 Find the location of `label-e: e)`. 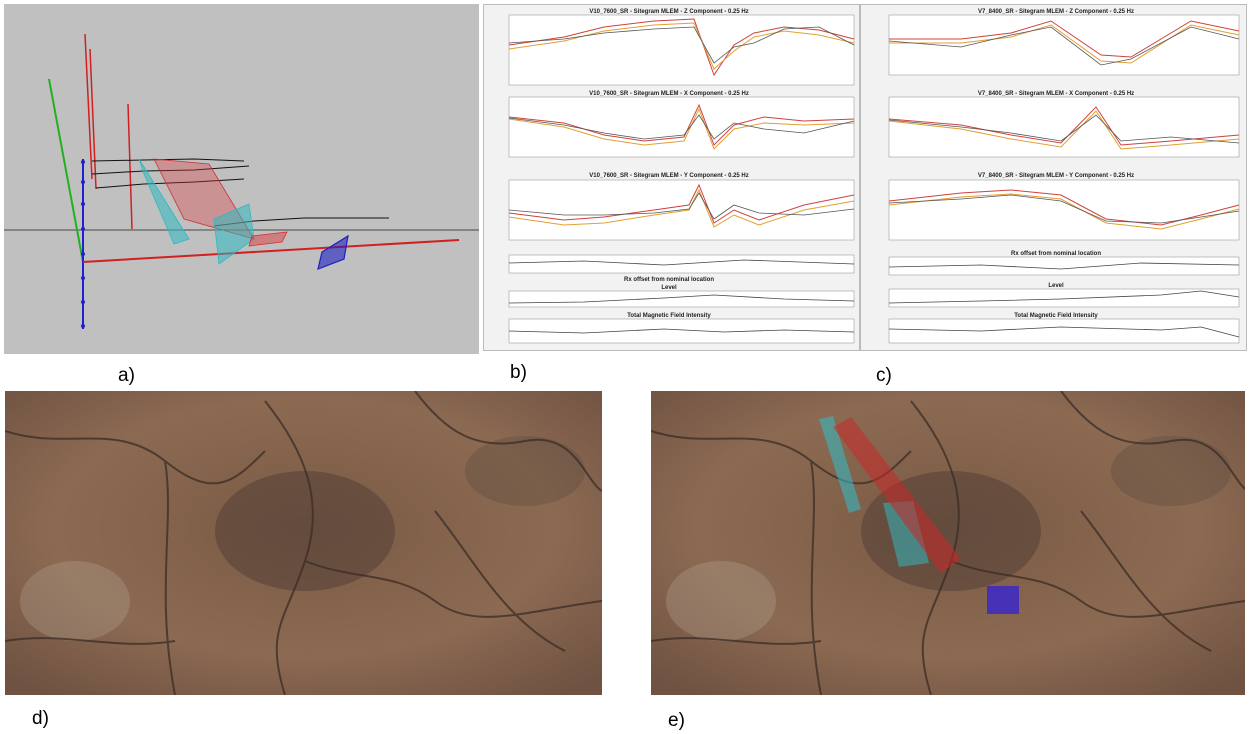

label-e: e) is located at coordinates (676, 720).